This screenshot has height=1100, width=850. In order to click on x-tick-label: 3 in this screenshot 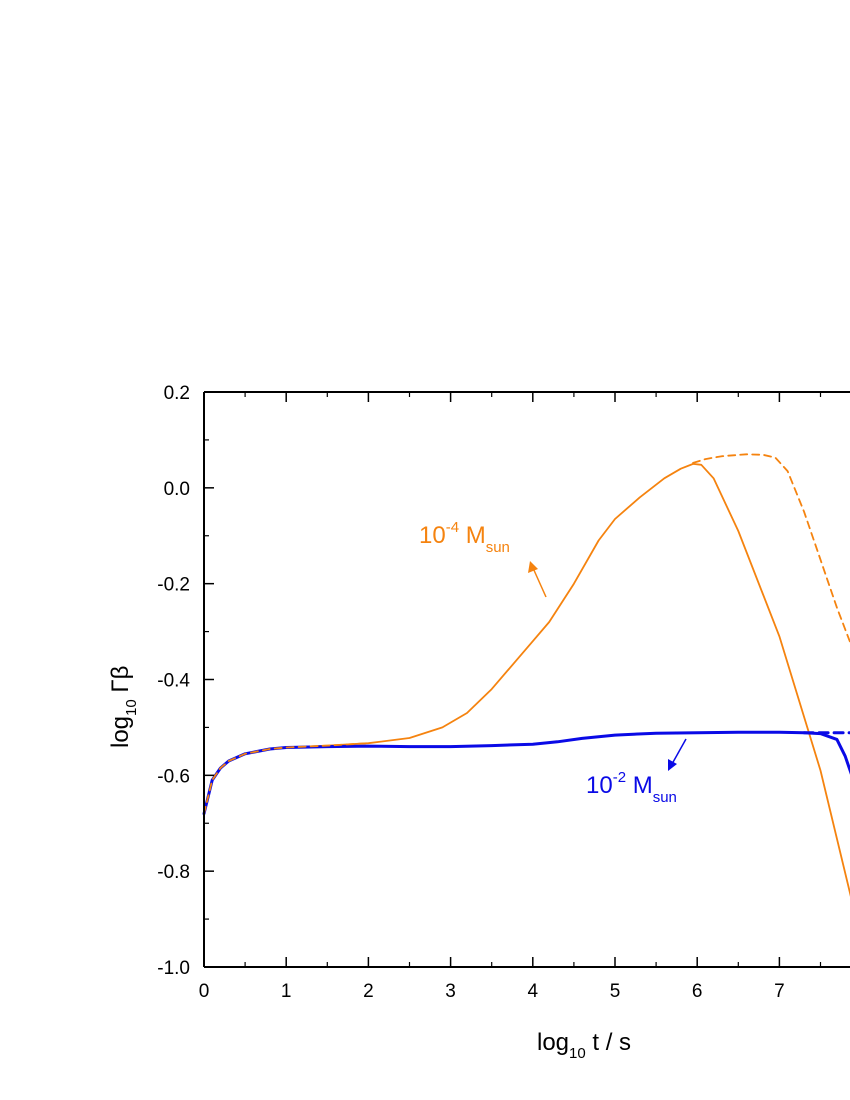, I will do `click(450, 991)`.